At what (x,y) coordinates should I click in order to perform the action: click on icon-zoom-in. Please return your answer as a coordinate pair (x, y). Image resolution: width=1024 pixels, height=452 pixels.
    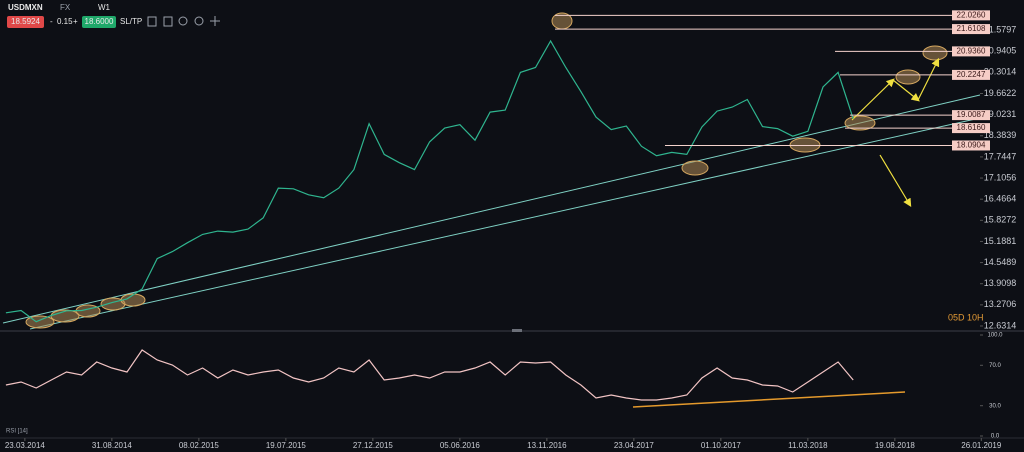
    Looking at the image, I should click on (199, 21).